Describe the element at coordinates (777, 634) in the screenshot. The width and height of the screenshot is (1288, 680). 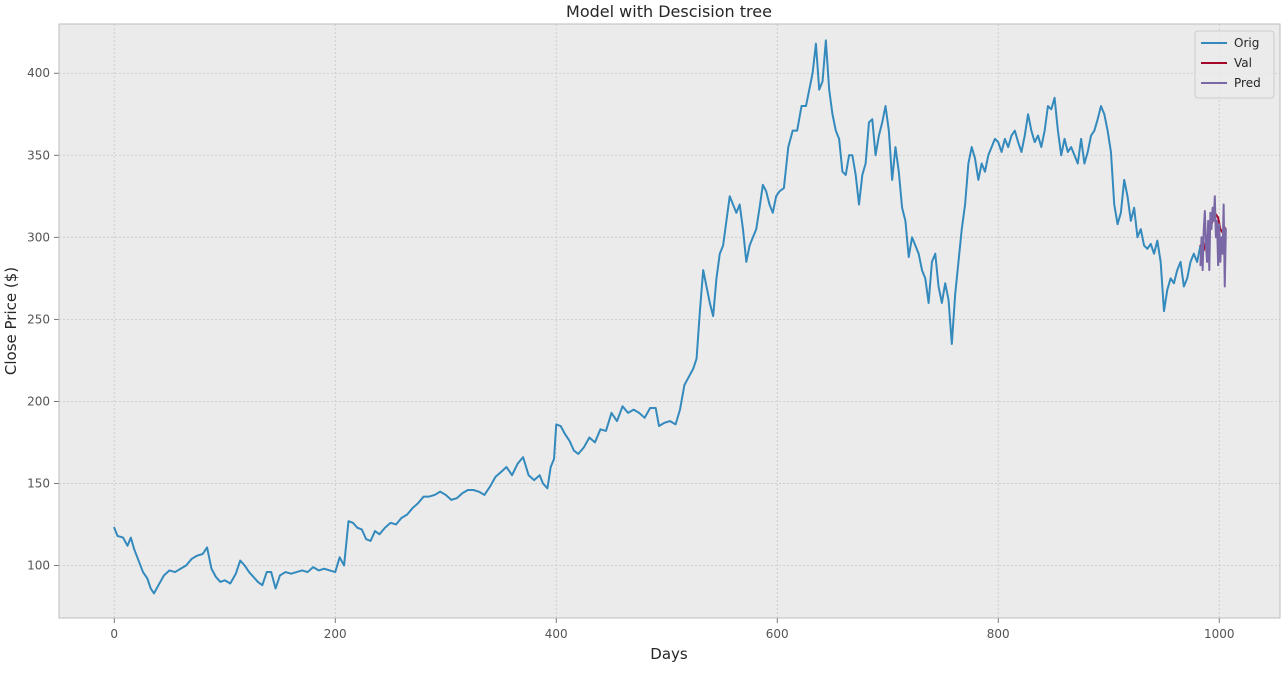
I see `x-tick-label: 600` at that location.